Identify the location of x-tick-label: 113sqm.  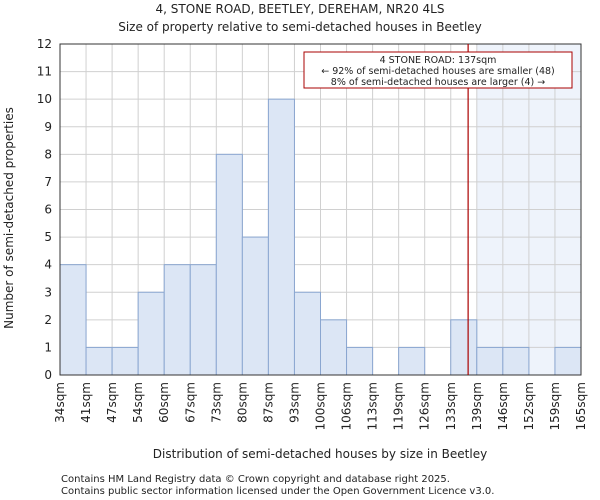
(373, 406).